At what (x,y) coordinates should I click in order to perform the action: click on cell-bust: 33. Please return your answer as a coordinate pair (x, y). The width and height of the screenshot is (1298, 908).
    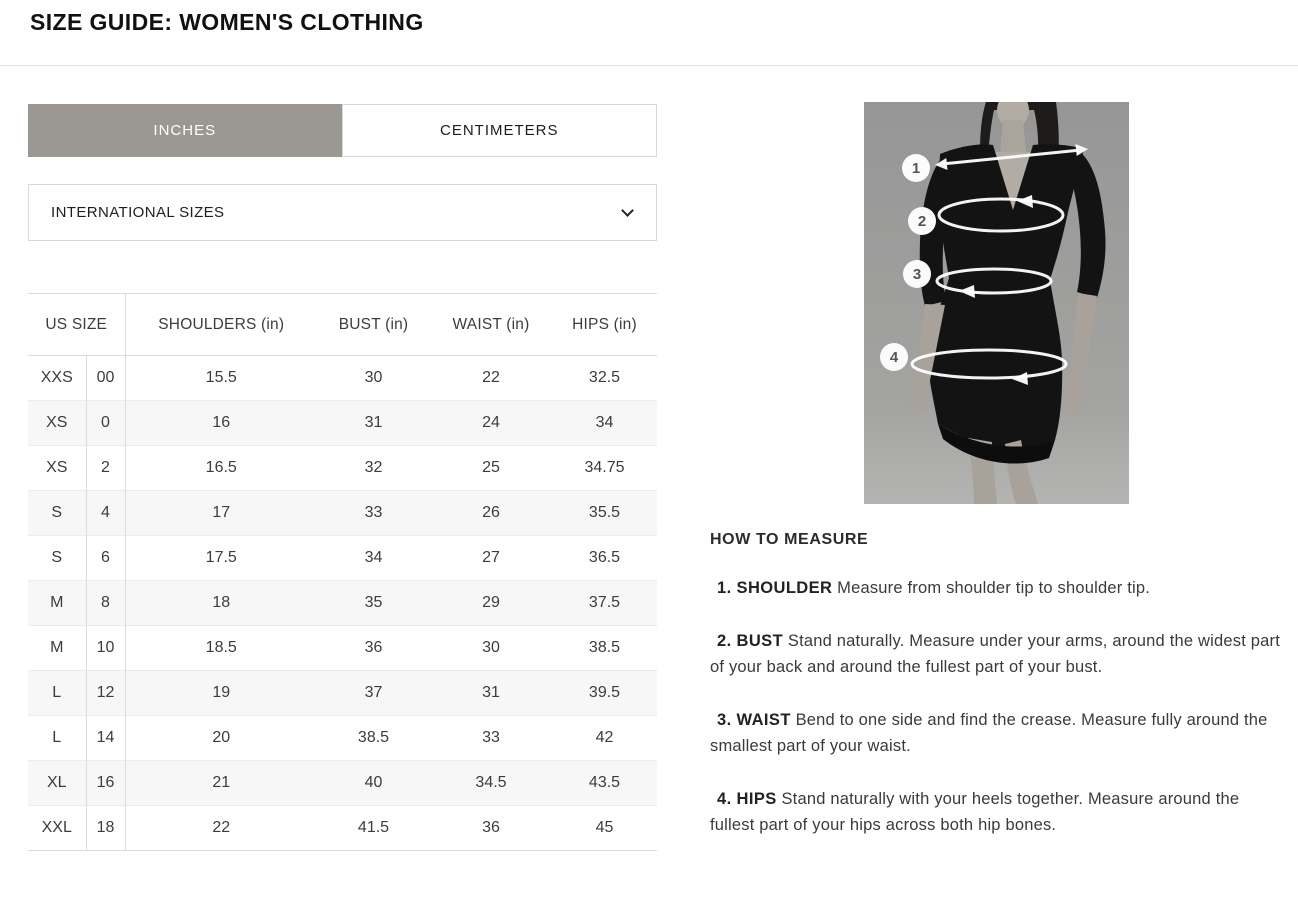
    Looking at the image, I should click on (373, 512).